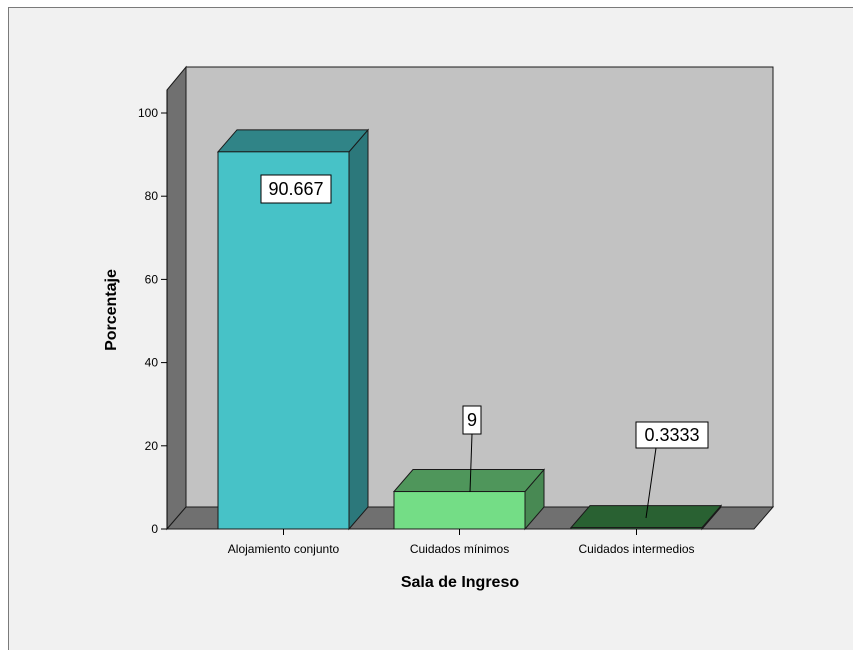 The image size is (853, 650). Describe the element at coordinates (111, 310) in the screenshot. I see `y-axis-title: Porcentaje` at that location.